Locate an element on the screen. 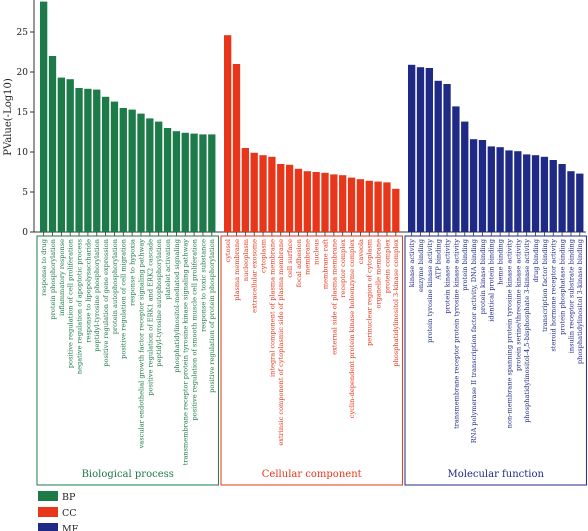  category-label: platelet activation is located at coordinates (168, 268).